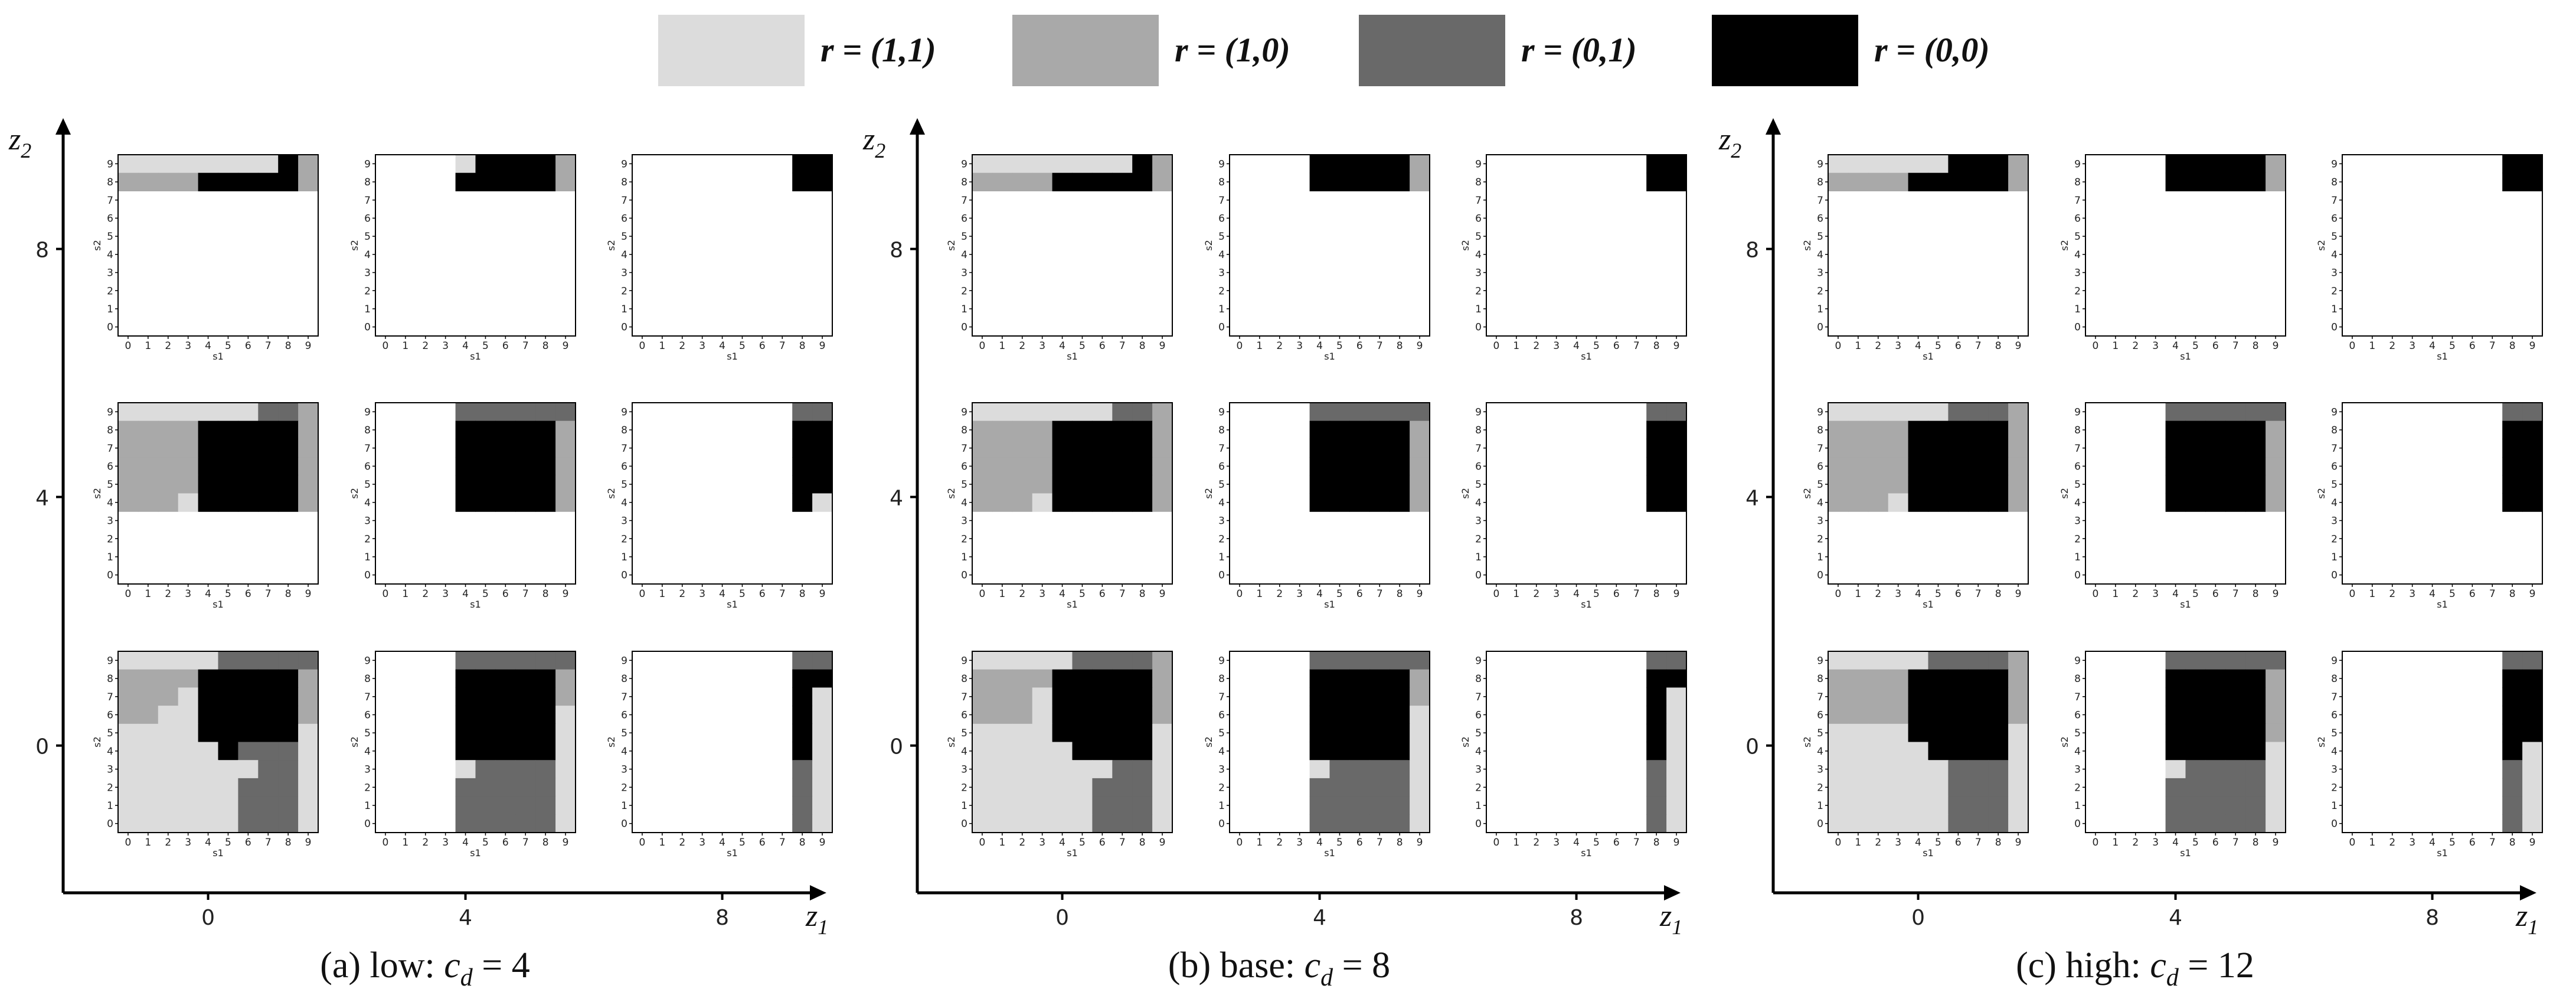 The height and width of the screenshot is (1005, 2576). I want to click on mini-x-tick-label: 5, so click(1938, 346).